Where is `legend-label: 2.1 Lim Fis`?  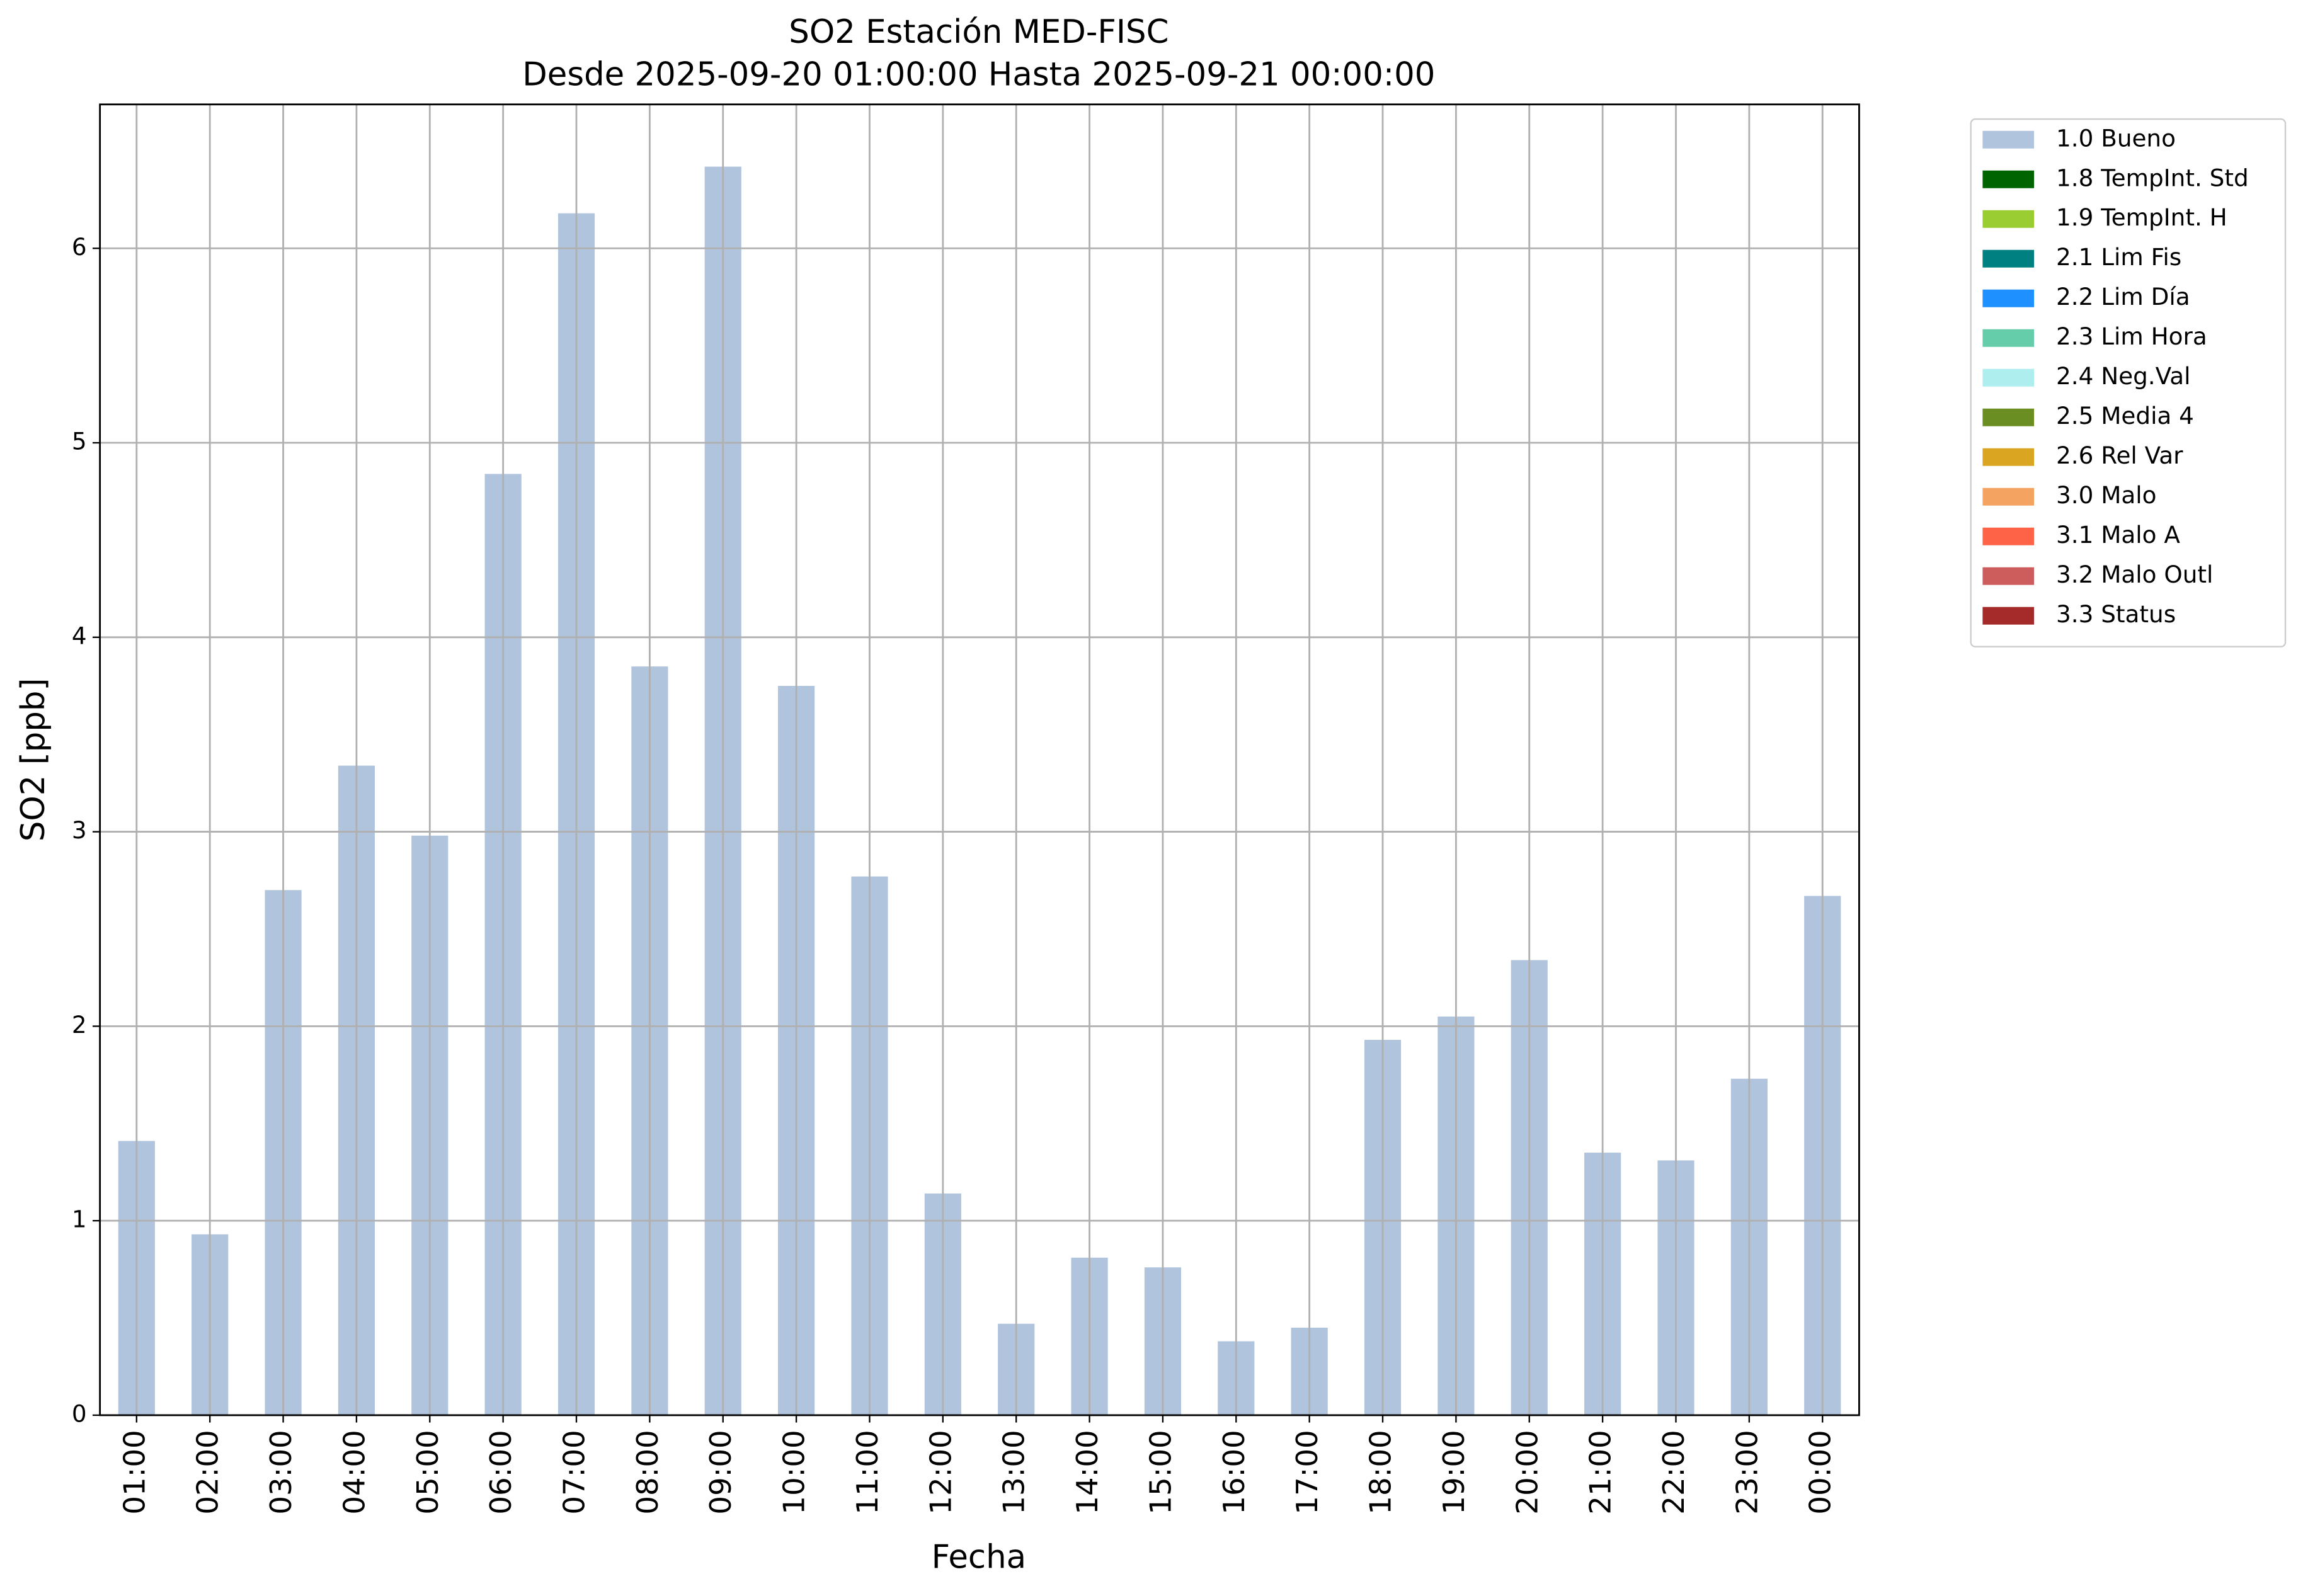 legend-label: 2.1 Lim Fis is located at coordinates (2118, 257).